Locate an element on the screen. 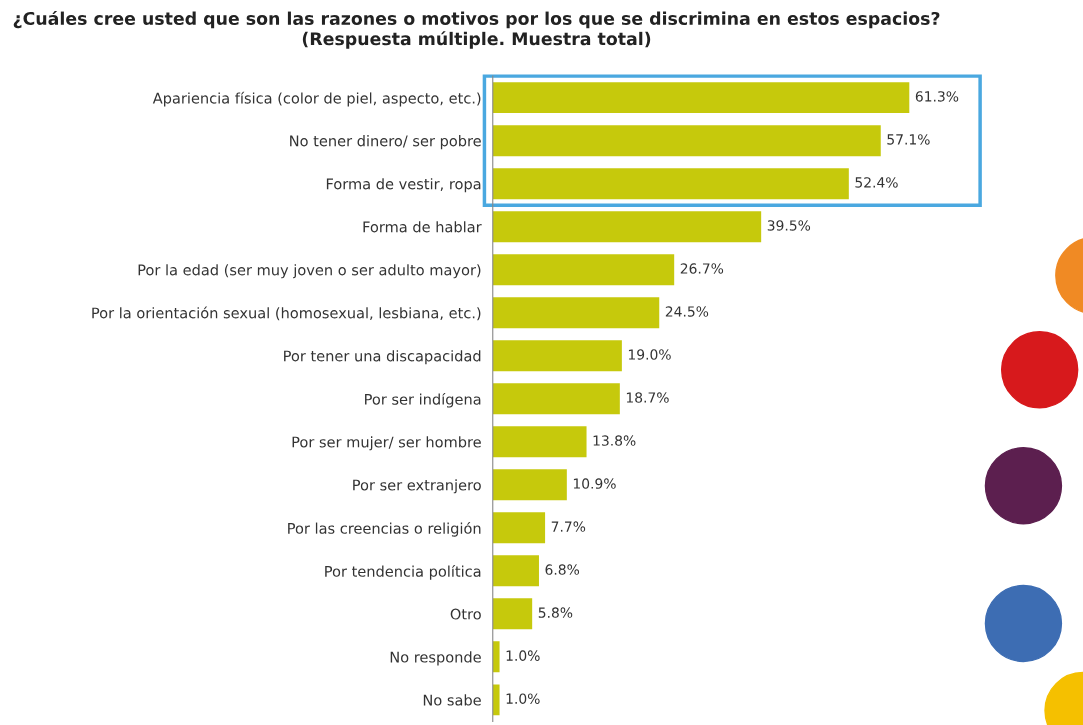 This screenshot has width=1083, height=725. data-label: 19.0% is located at coordinates (649, 354).